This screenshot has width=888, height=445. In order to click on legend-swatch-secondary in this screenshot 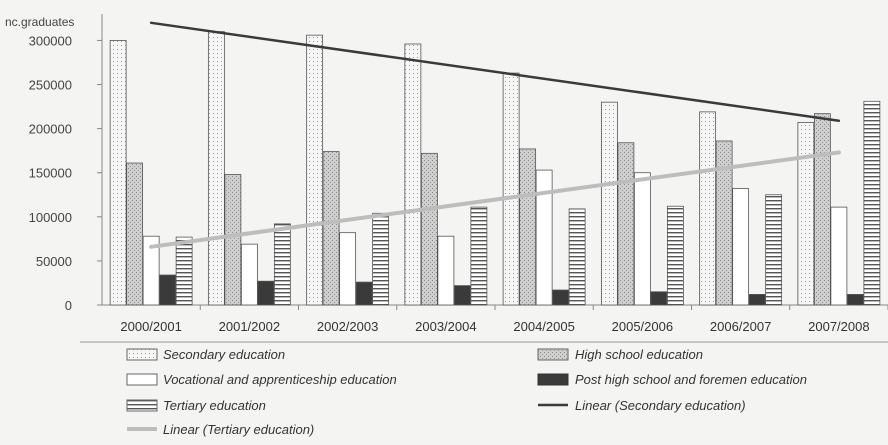, I will do `click(142, 354)`.